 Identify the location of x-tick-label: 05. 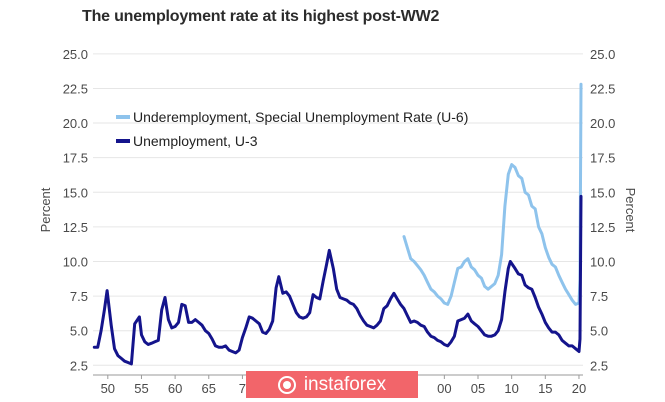
(478, 388).